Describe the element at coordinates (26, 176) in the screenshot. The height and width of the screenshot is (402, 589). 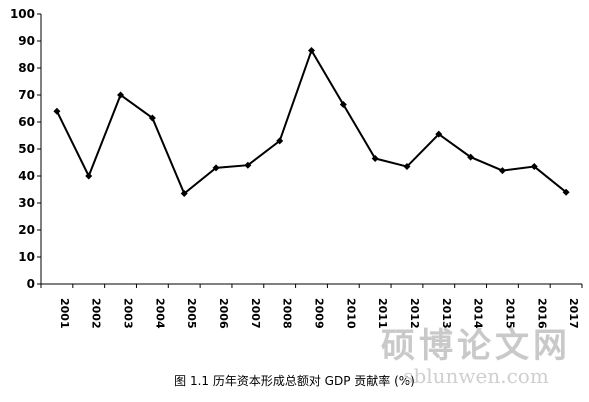
I see `y-tick-label: 40` at that location.